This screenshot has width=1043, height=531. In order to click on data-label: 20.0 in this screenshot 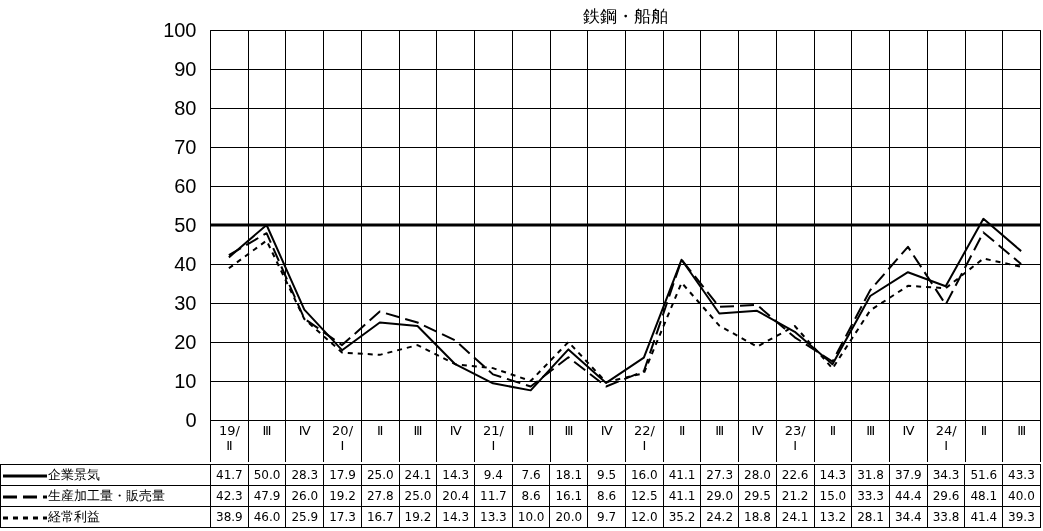, I will do `click(568, 517)`.